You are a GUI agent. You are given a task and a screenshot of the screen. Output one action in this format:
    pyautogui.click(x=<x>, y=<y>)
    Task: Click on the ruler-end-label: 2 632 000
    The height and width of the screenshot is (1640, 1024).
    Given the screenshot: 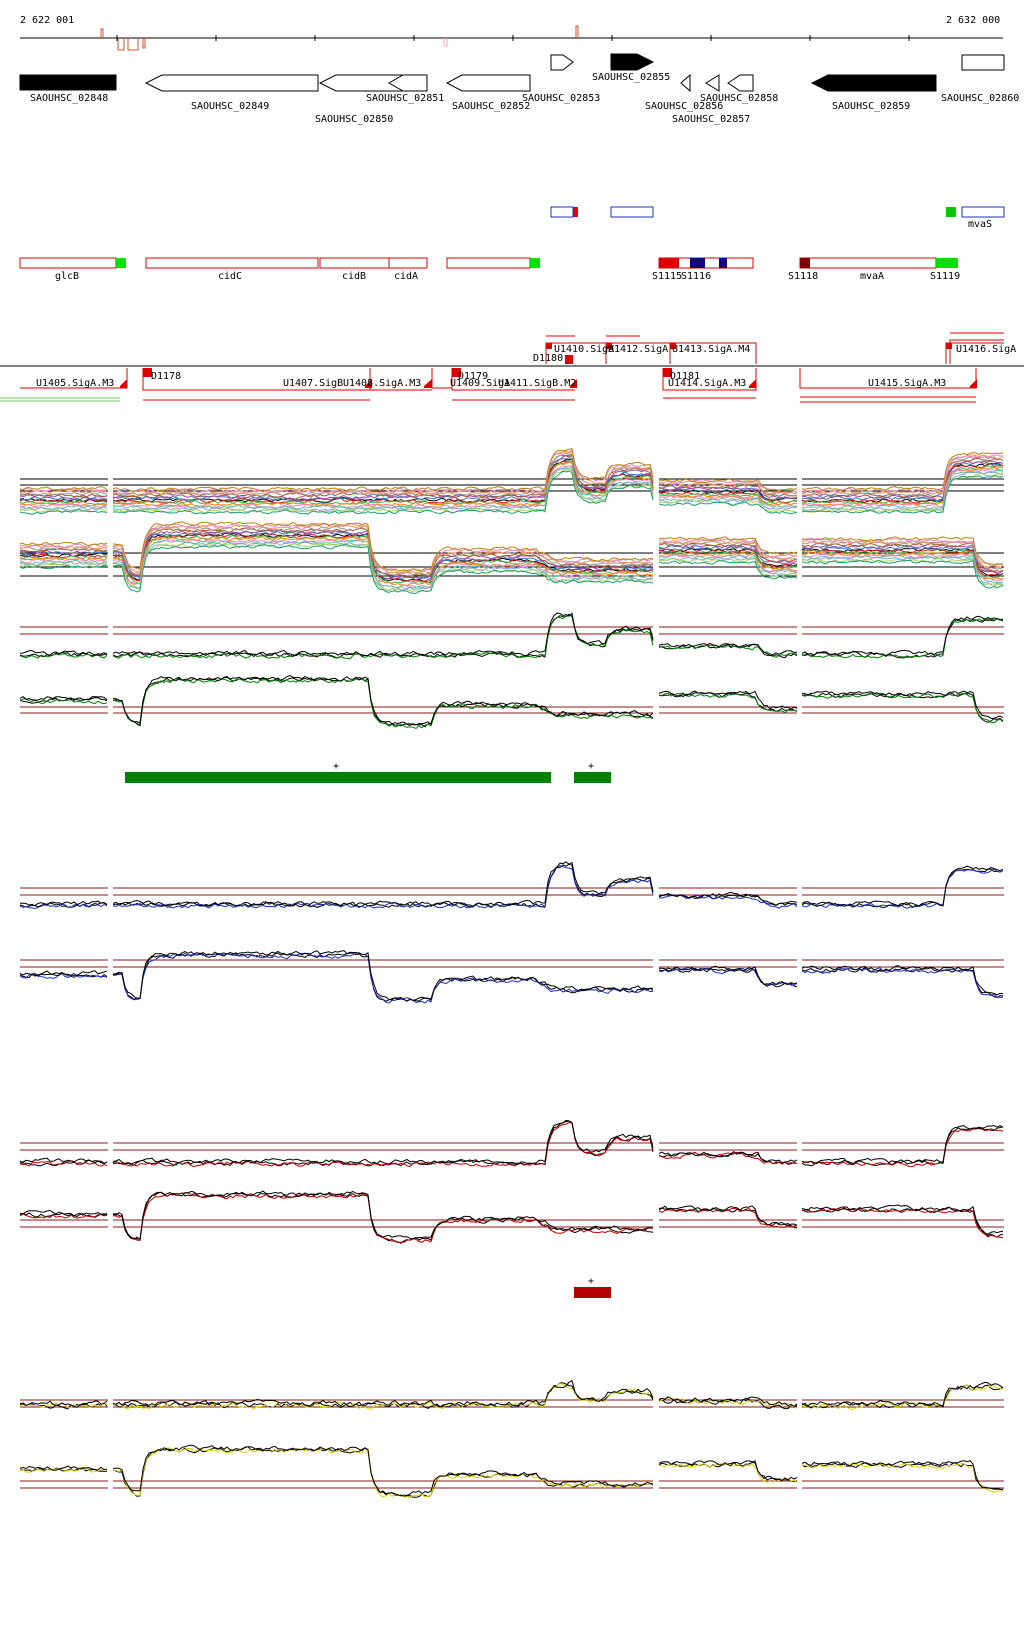 What is the action you would take?
    pyautogui.click(x=973, y=20)
    